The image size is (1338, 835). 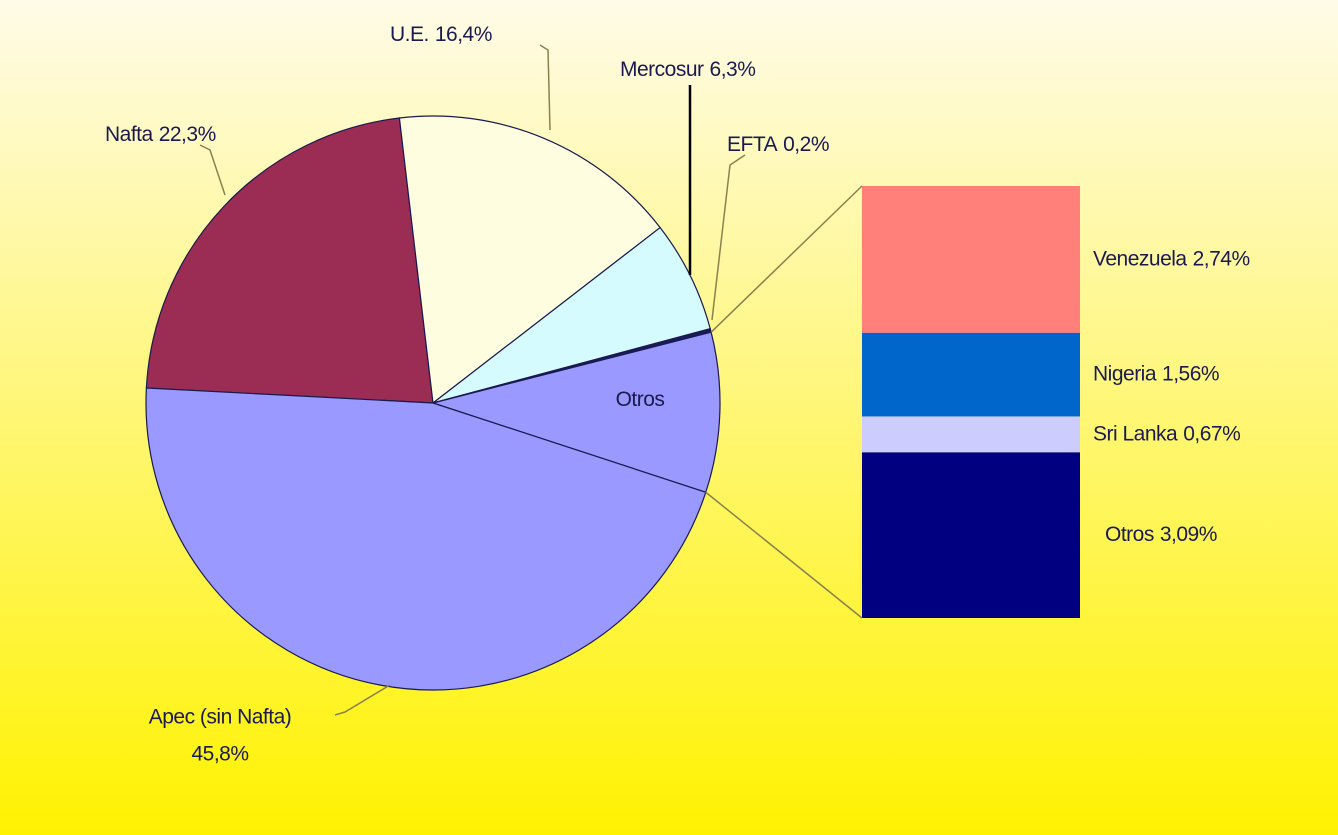 I want to click on bar-label: Otros 3,09%, so click(x=1161, y=534).